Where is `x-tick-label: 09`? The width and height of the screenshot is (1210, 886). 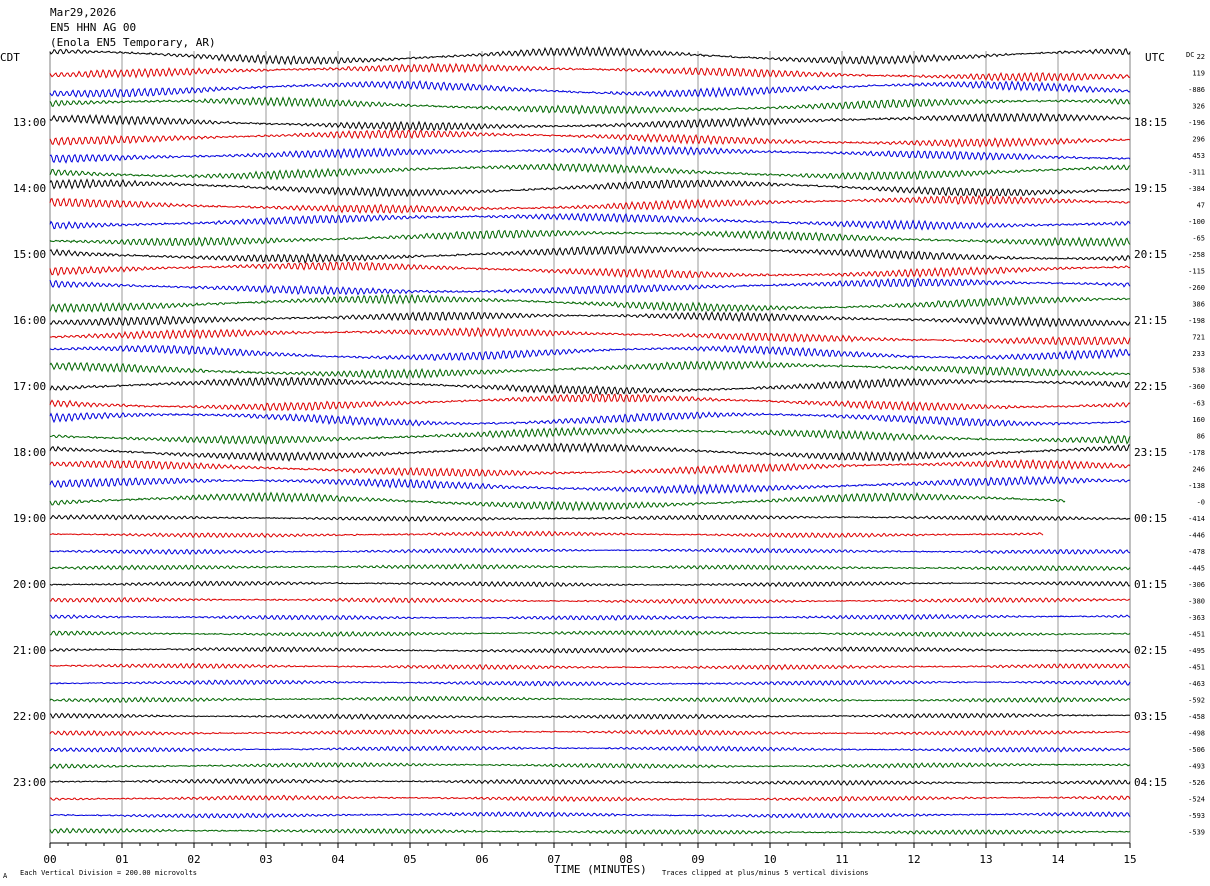 x-tick-label: 09 is located at coordinates (697, 859).